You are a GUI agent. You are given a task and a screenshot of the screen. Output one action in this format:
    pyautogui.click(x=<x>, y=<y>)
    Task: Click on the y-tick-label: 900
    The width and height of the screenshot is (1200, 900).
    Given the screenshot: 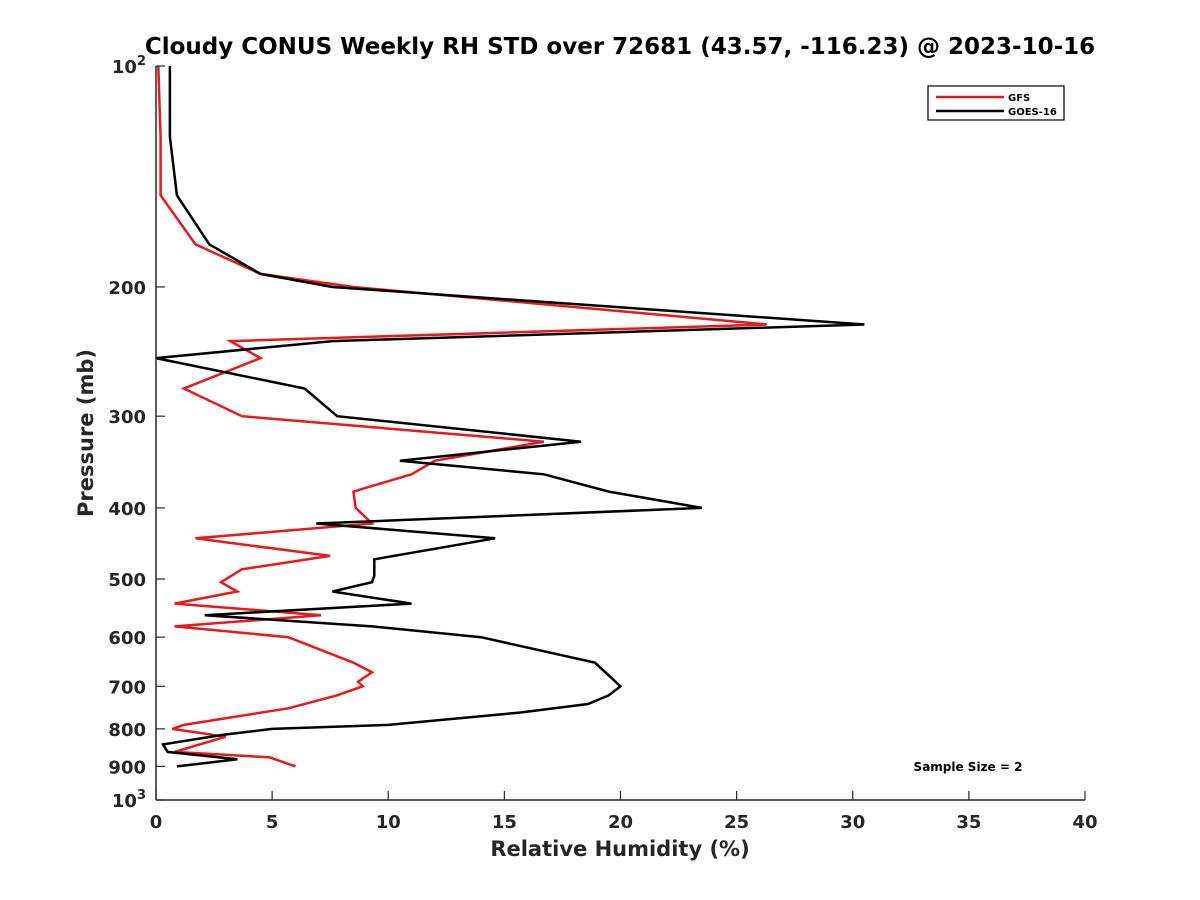 What is the action you would take?
    pyautogui.click(x=127, y=767)
    